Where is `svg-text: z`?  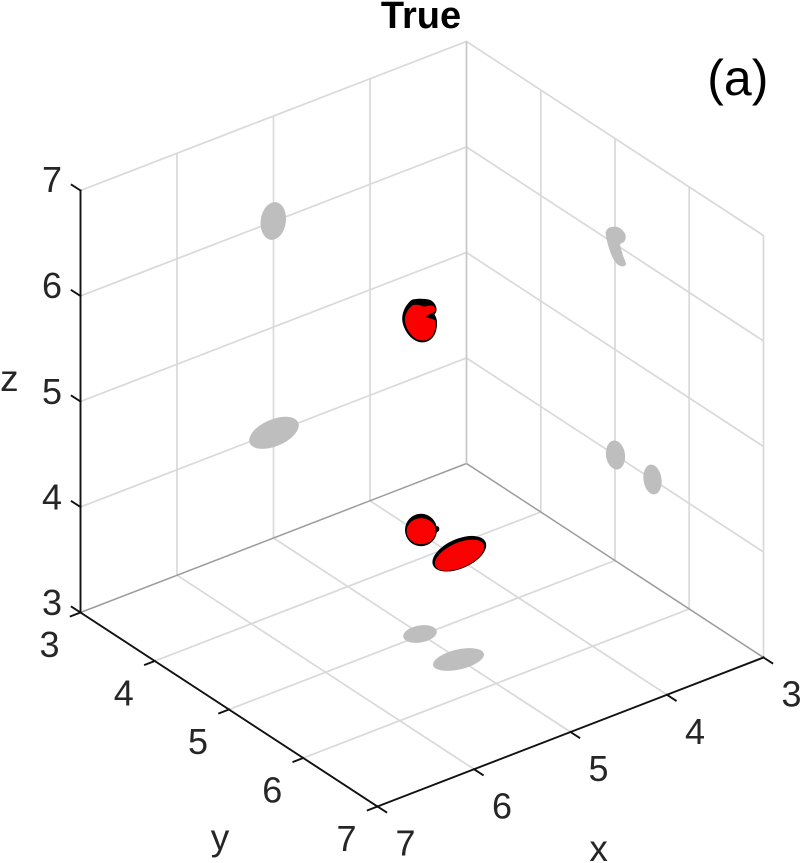 svg-text: z is located at coordinates (9, 378).